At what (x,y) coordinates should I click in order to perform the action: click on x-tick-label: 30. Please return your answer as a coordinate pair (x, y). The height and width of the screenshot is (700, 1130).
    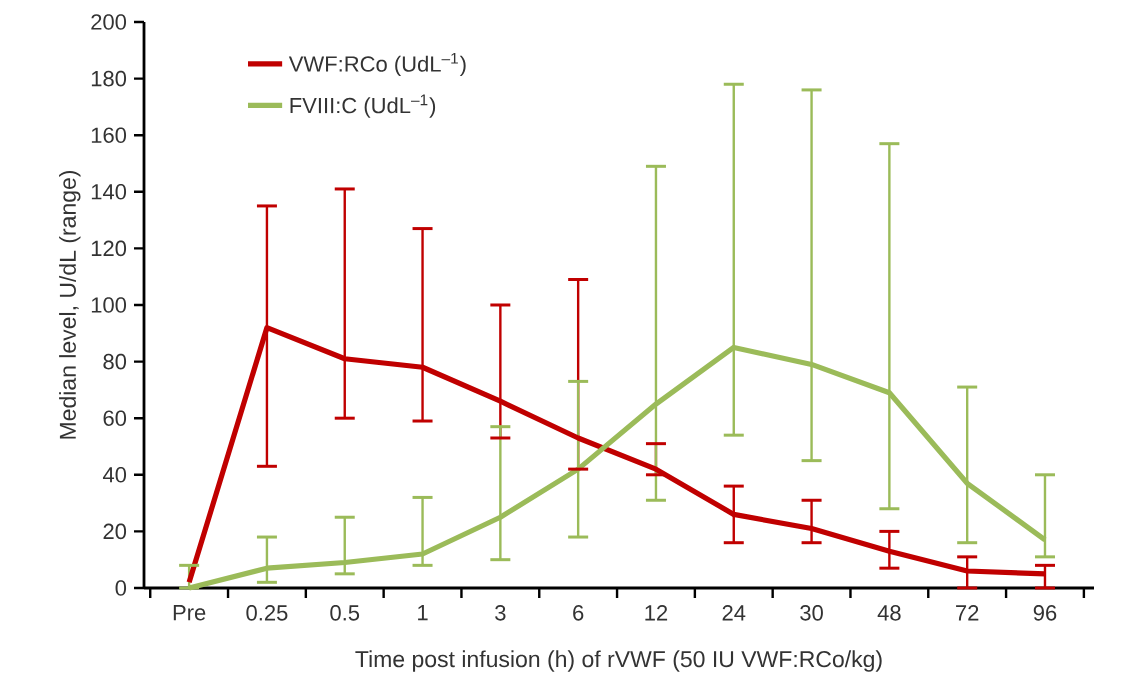
    Looking at the image, I should click on (811, 613).